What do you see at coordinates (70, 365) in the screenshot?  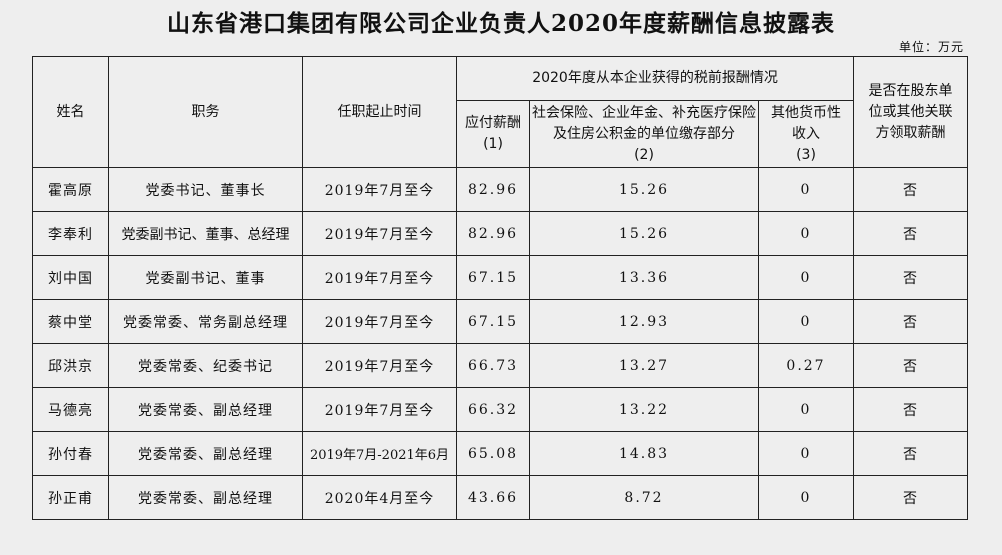 I see `cell-name: 邱洪京` at bounding box center [70, 365].